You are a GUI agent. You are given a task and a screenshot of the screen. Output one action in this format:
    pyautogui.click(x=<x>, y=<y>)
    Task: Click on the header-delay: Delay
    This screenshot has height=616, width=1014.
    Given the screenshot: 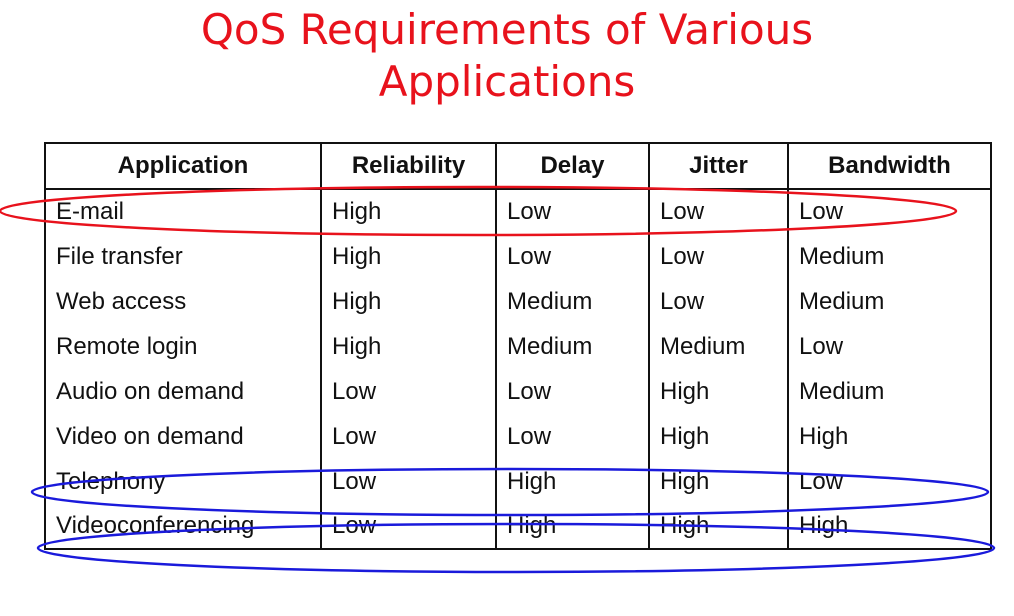 What is the action you would take?
    pyautogui.click(x=572, y=166)
    